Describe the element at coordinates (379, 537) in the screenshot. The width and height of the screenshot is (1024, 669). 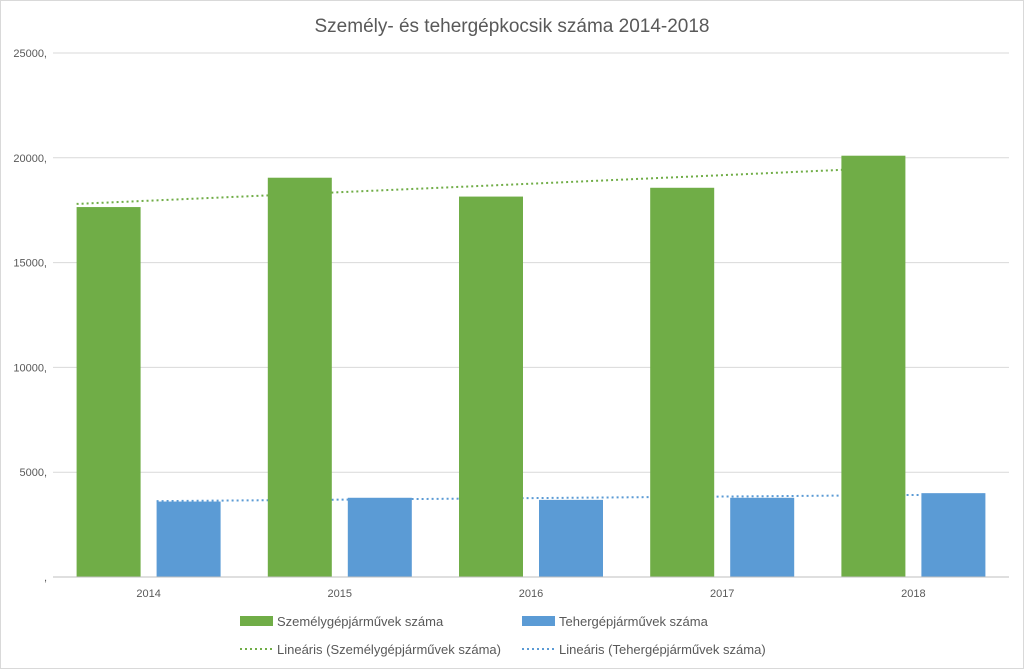
I see `bar-teher-2015` at that location.